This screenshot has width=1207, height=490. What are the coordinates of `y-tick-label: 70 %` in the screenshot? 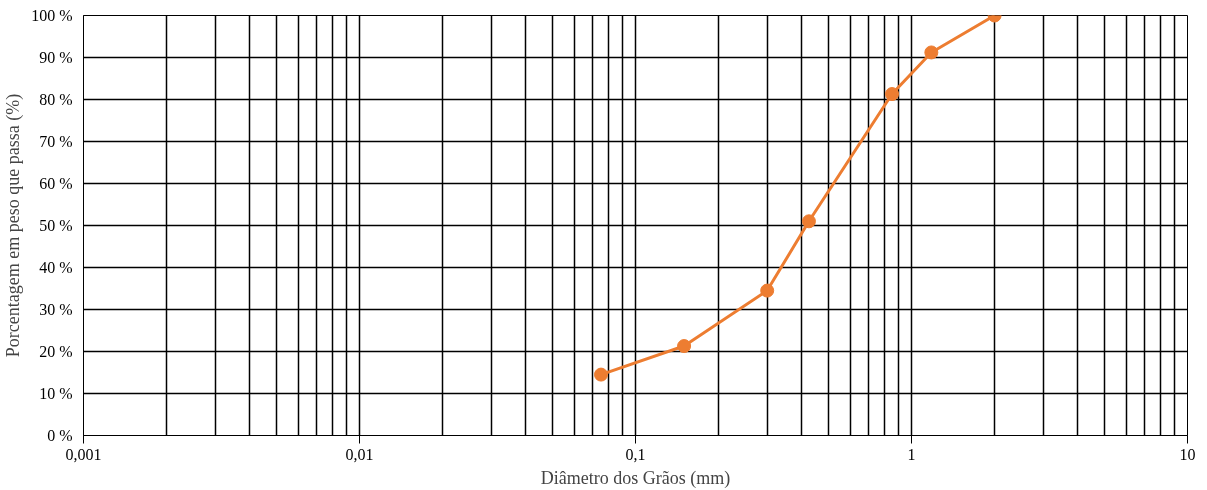 It's located at (56, 141).